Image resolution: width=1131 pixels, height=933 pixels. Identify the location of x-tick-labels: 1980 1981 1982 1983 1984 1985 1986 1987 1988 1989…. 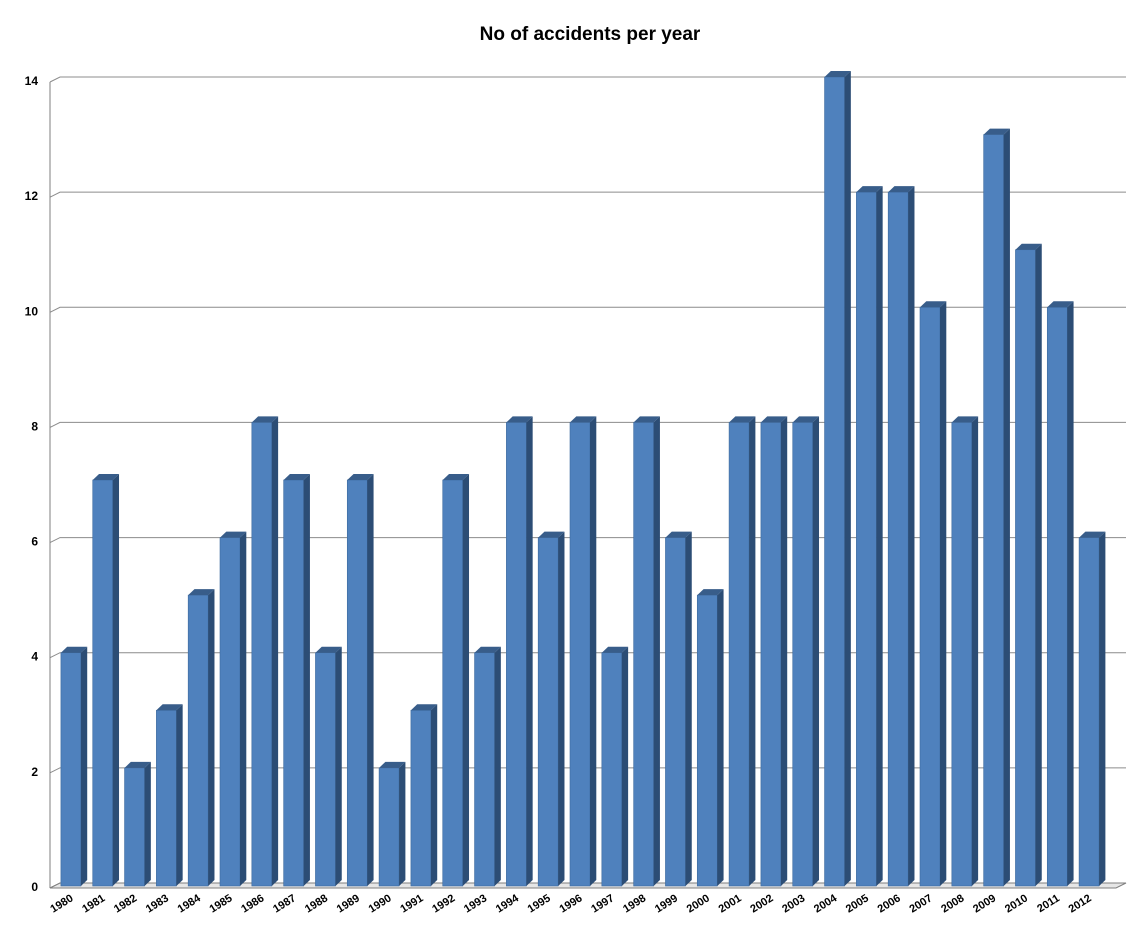
(570, 904).